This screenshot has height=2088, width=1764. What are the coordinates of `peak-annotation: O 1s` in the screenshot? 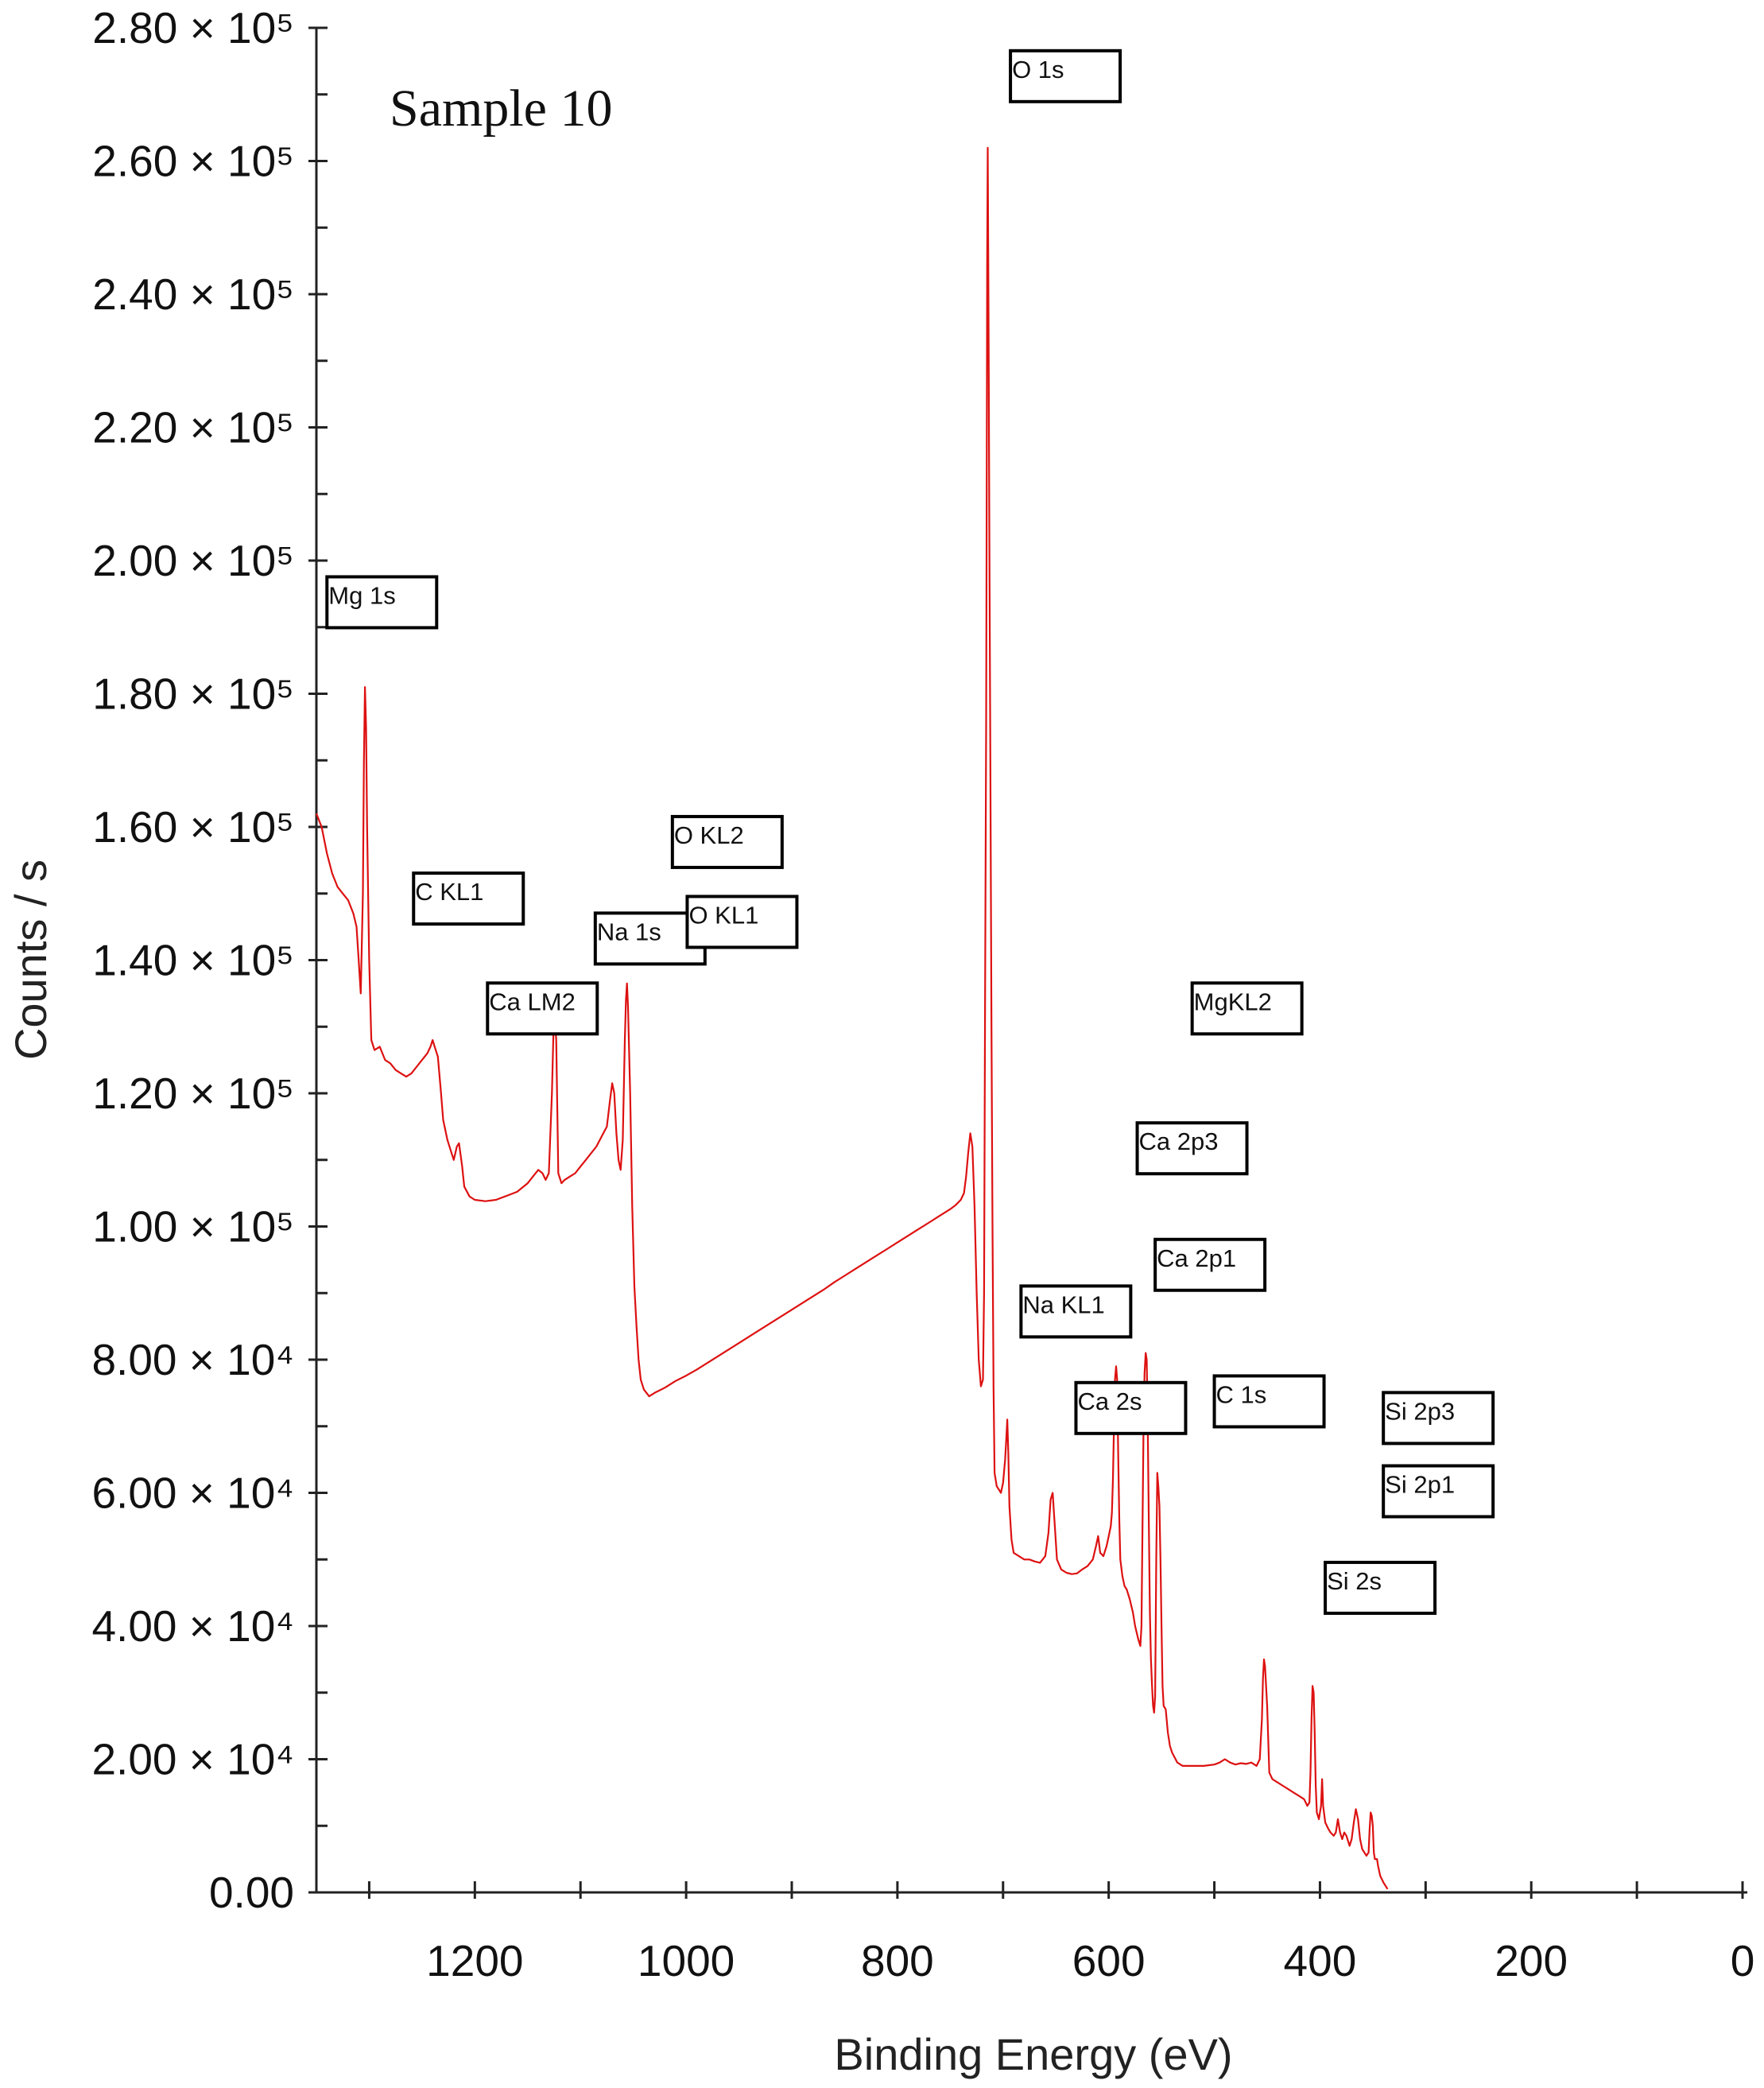 It's located at (1065, 76).